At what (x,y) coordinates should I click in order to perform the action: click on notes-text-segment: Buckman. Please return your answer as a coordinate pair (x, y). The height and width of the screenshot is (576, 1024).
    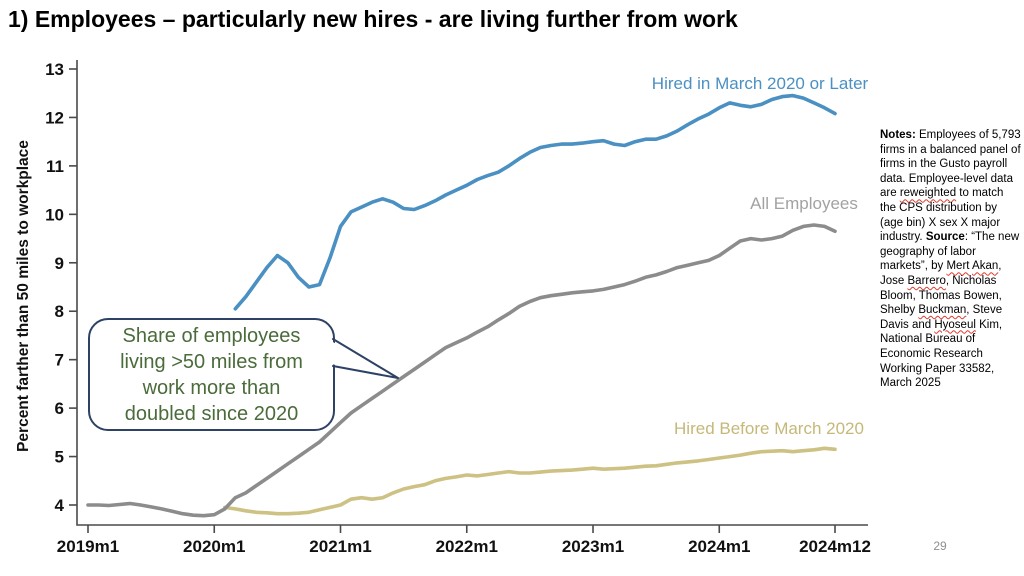
    Looking at the image, I should click on (942, 310).